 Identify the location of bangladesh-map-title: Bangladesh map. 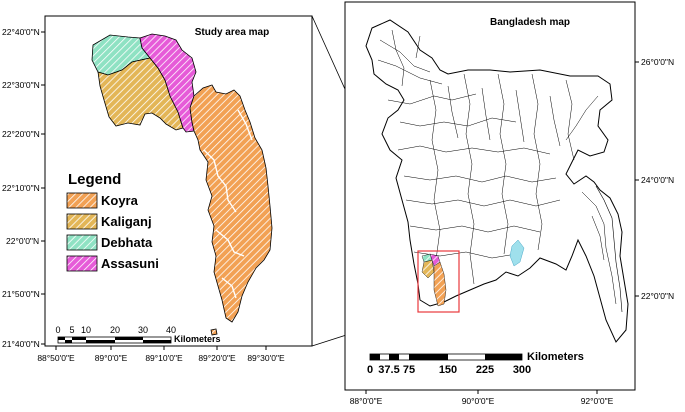
(530, 22).